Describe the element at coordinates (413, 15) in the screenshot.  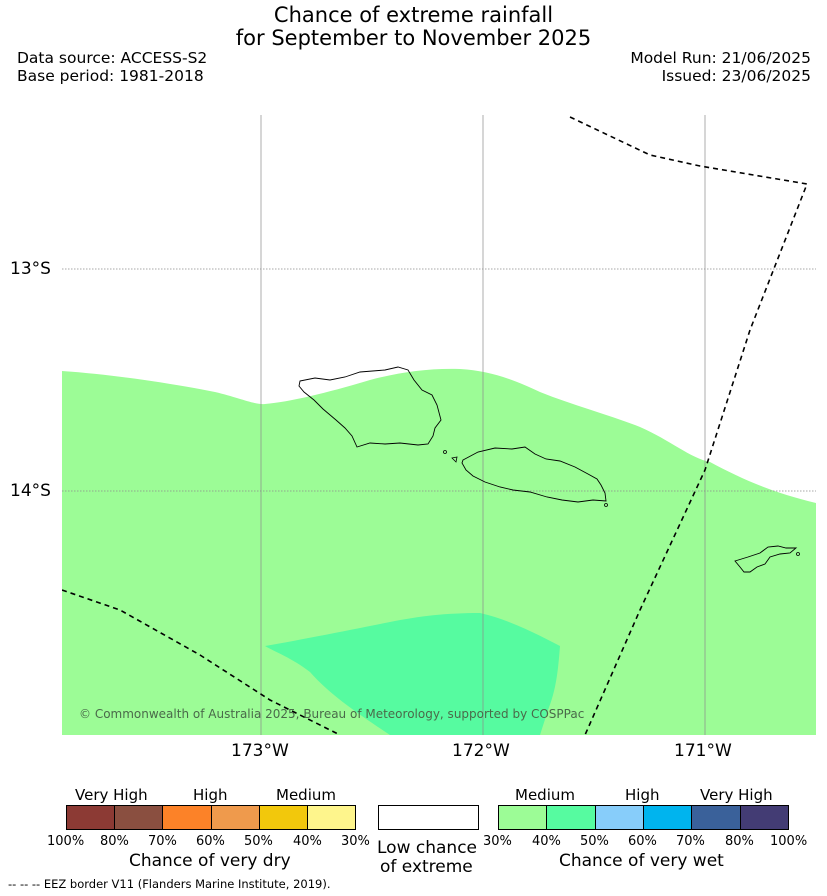
I see `map-title: Chance of extreme rainfall` at that location.